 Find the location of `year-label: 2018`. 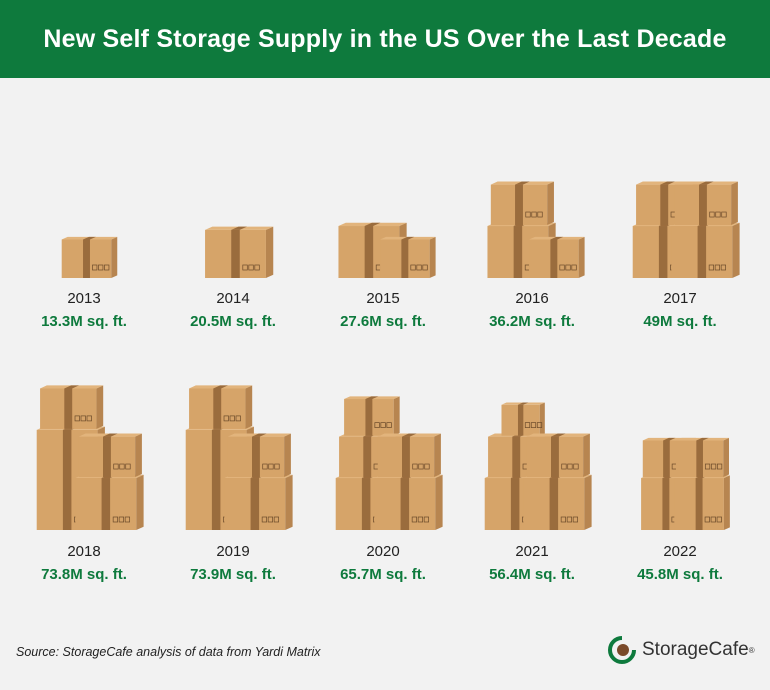

year-label: 2018 is located at coordinates (83, 551).